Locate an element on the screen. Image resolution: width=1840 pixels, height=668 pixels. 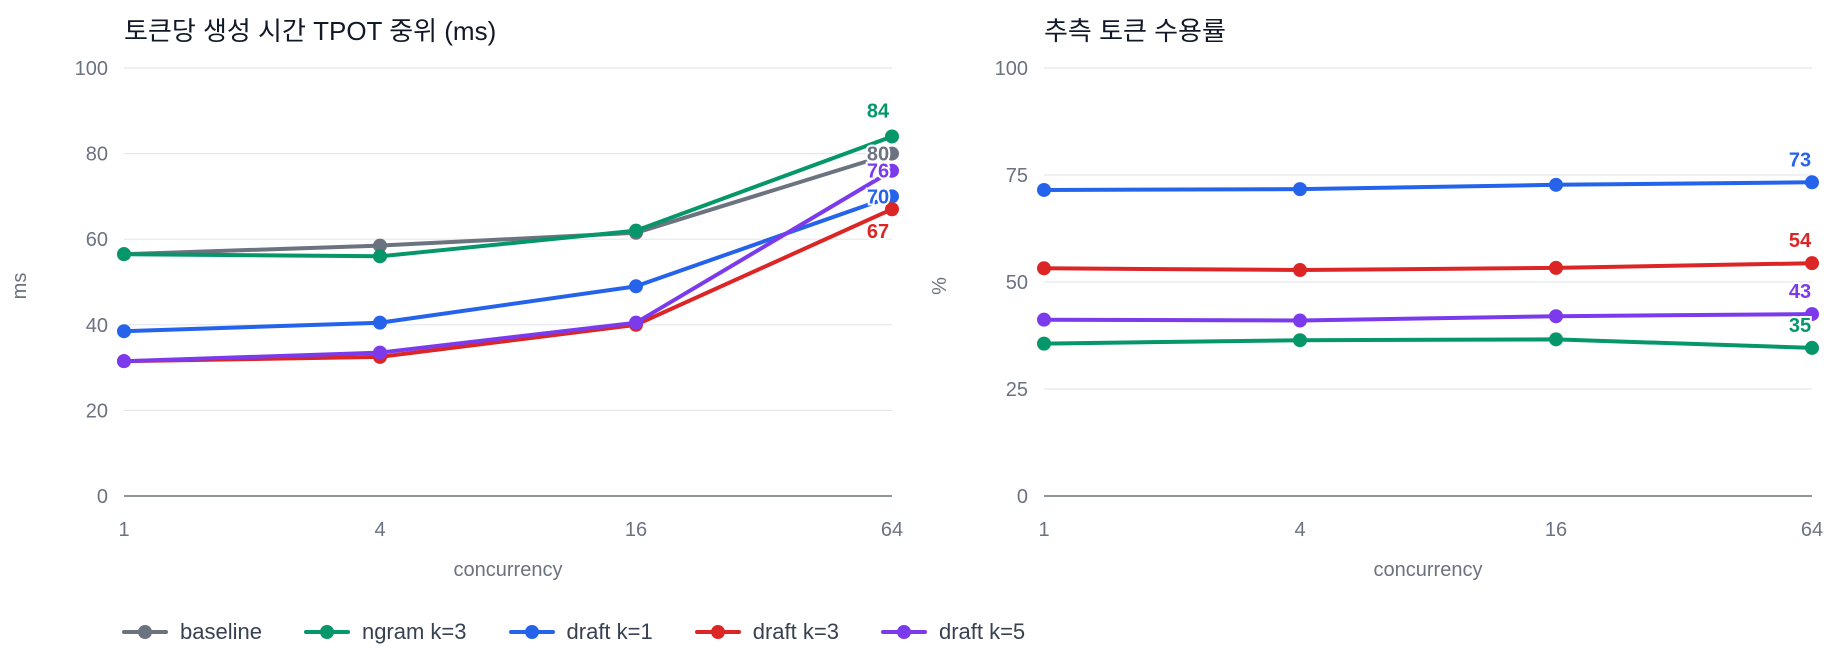
legend-item: draft k=5 is located at coordinates (952, 632).